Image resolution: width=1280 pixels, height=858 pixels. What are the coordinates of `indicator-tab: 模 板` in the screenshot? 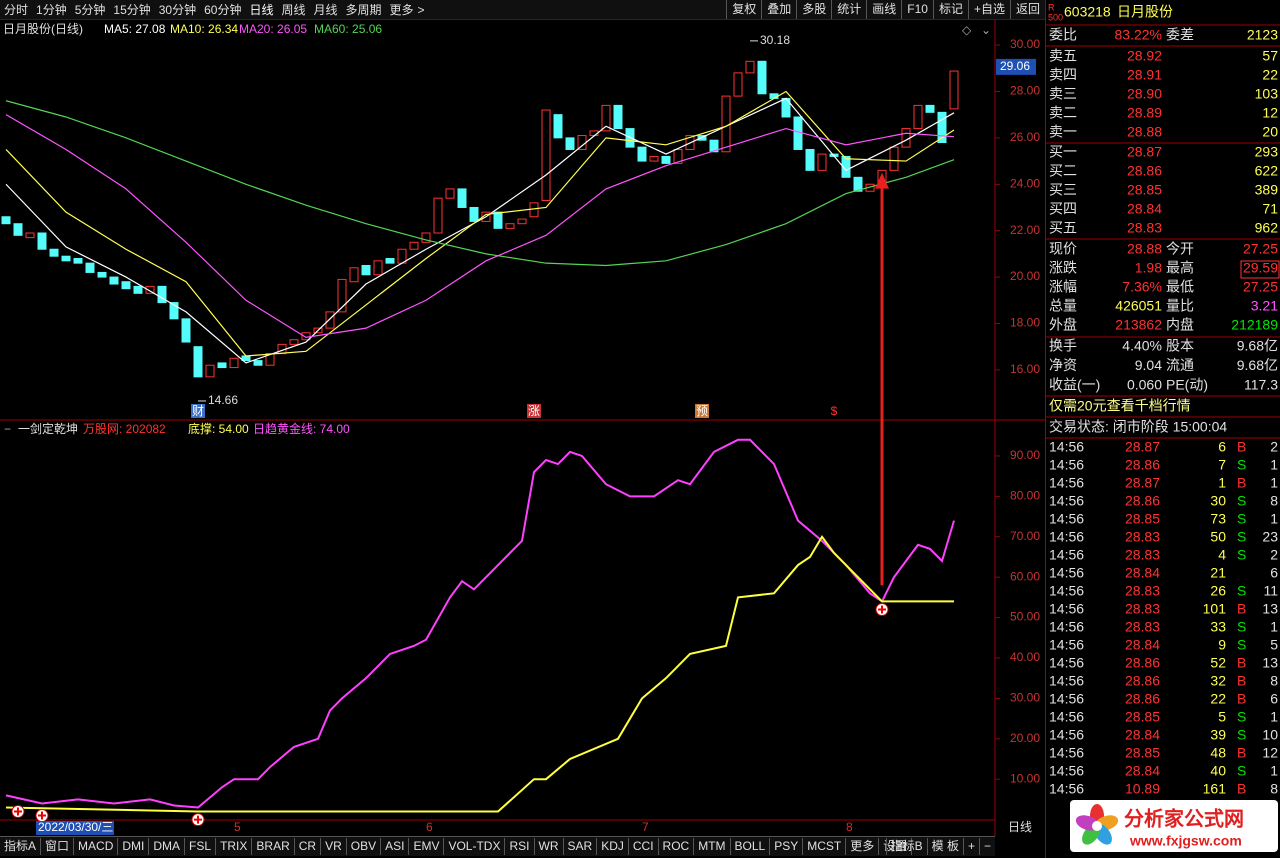 It's located at (944, 846).